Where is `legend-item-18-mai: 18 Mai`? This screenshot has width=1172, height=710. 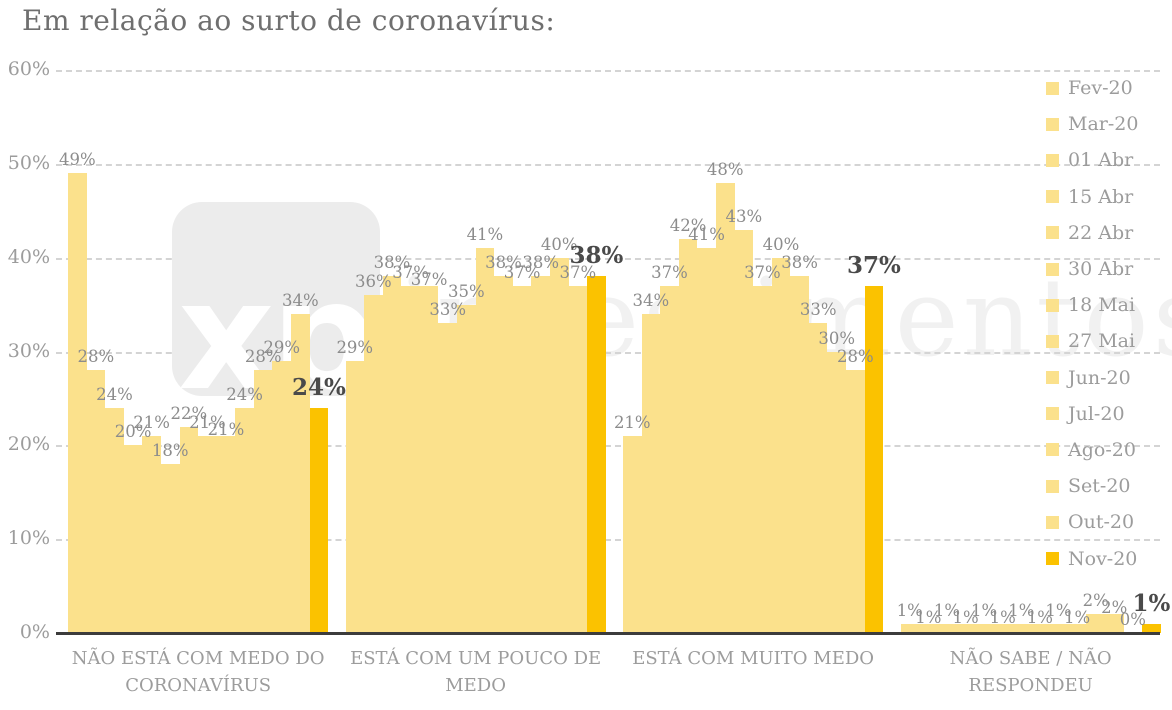
legend-item-18-mai: 18 Mai is located at coordinates (1092, 305).